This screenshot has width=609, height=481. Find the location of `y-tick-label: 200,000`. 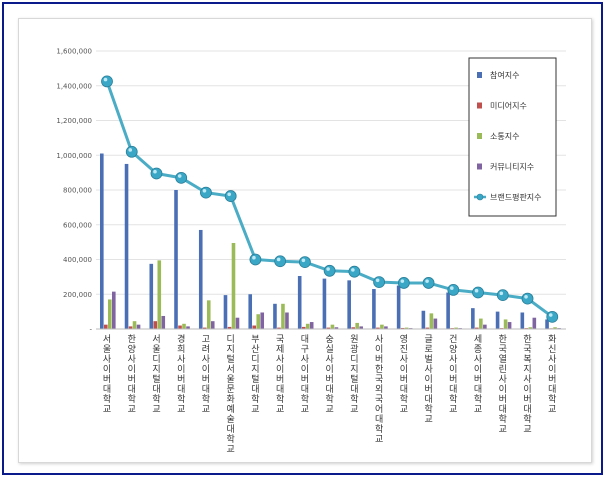

y-tick-label: 200,000 is located at coordinates (77, 295).